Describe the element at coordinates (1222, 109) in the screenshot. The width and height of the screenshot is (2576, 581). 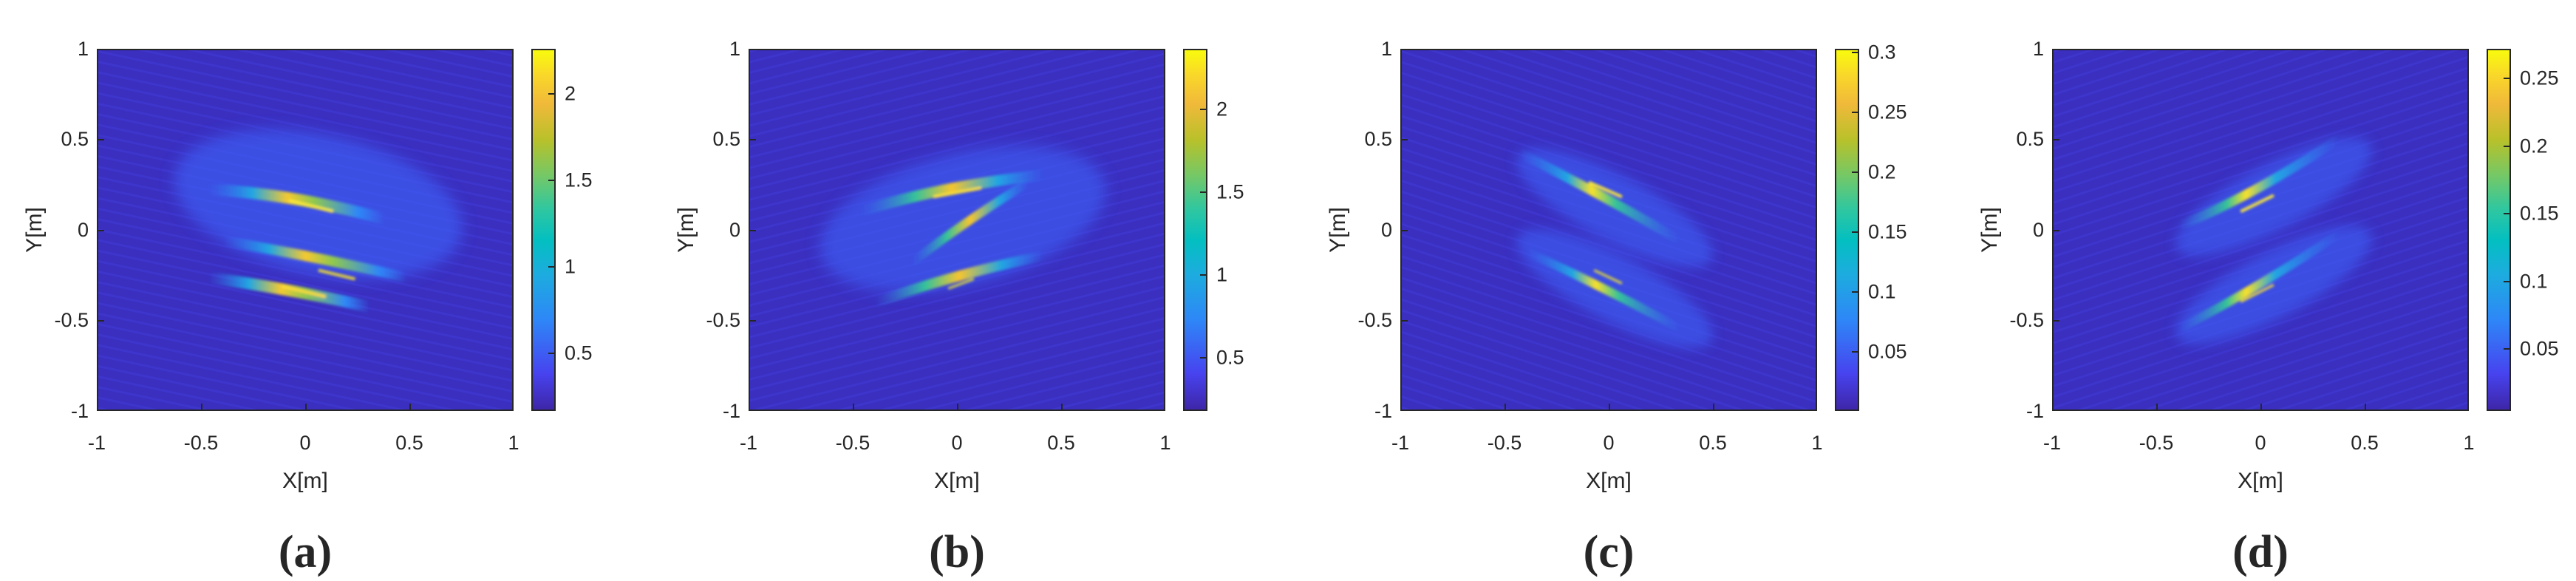
I see `colorbar-tick-label: 2` at that location.